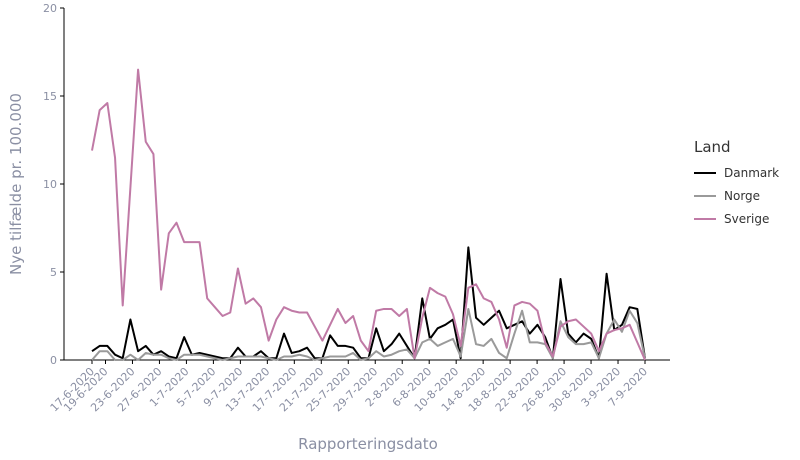  What do you see at coordinates (751, 173) in the screenshot?
I see `legend-label-danmark: Danmark` at bounding box center [751, 173].